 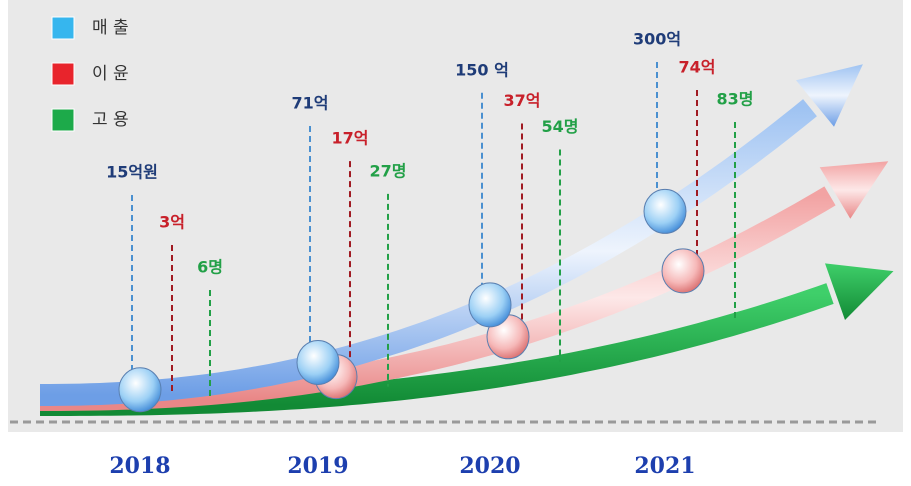 I want to click on data-label: 17억, so click(x=350, y=138).